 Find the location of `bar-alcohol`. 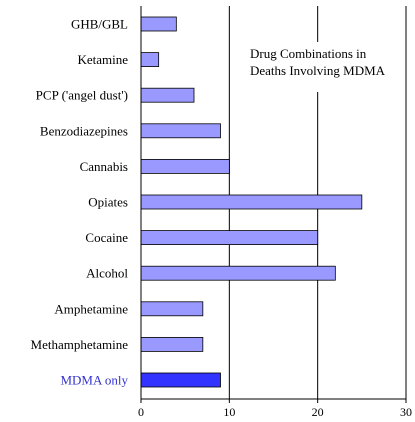

bar-alcohol is located at coordinates (238, 273).